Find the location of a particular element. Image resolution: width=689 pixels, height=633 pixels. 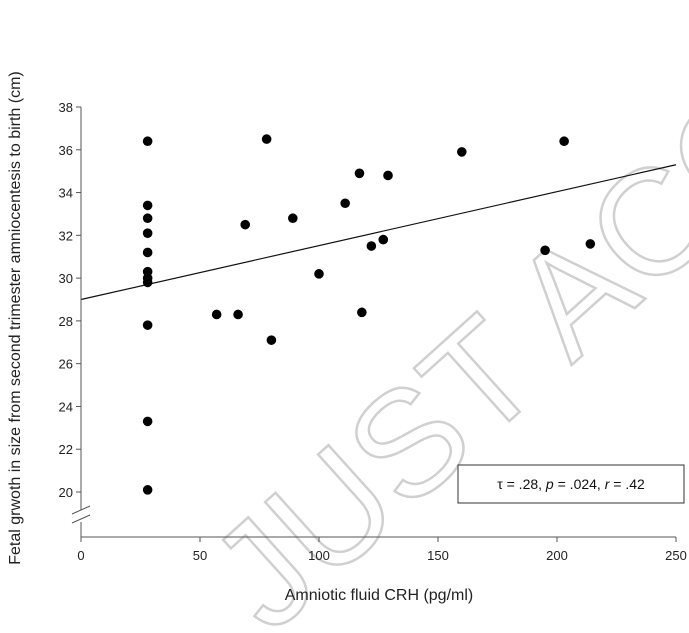

x-tick-label-100: 100 is located at coordinates (319, 555).